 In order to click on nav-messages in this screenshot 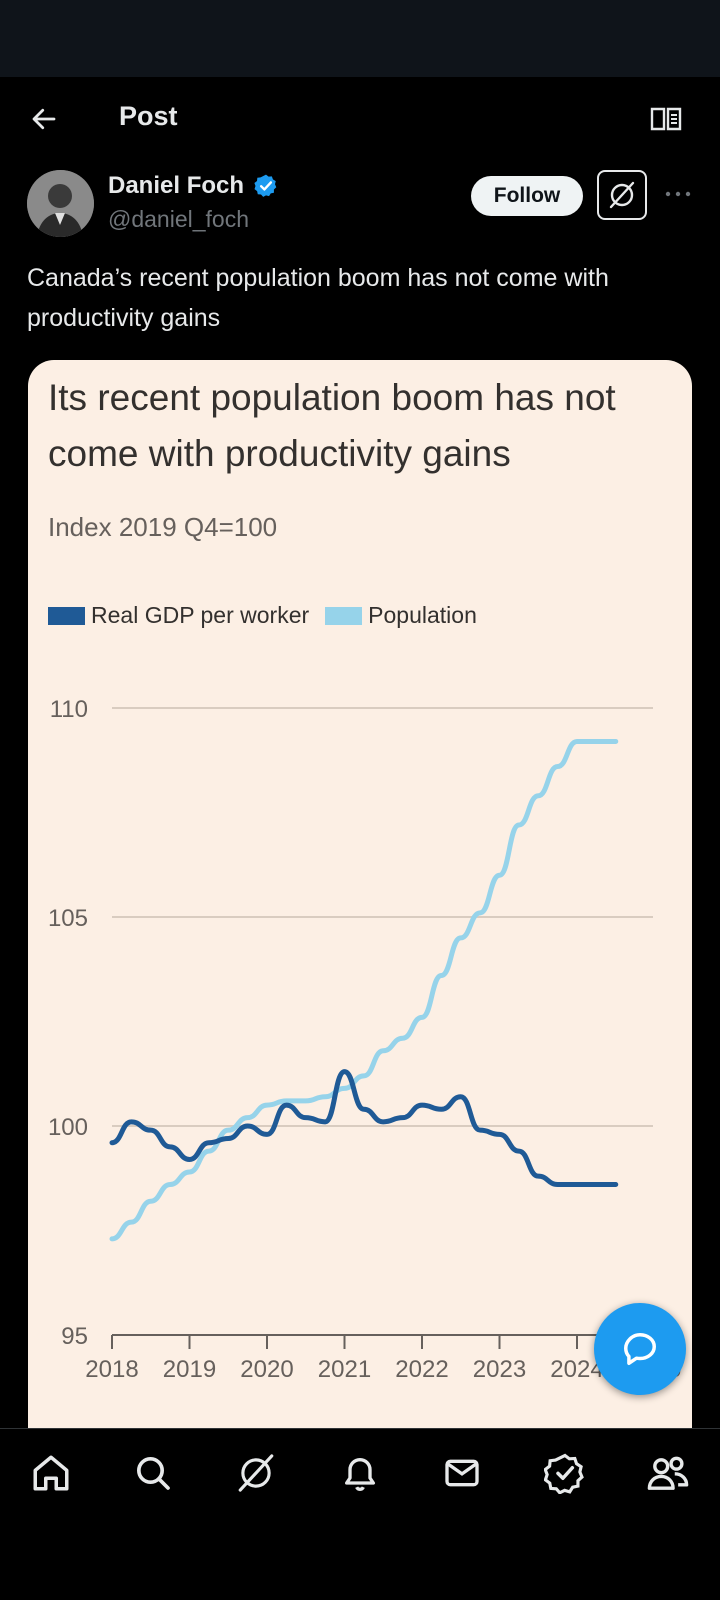, I will do `click(462, 1473)`.